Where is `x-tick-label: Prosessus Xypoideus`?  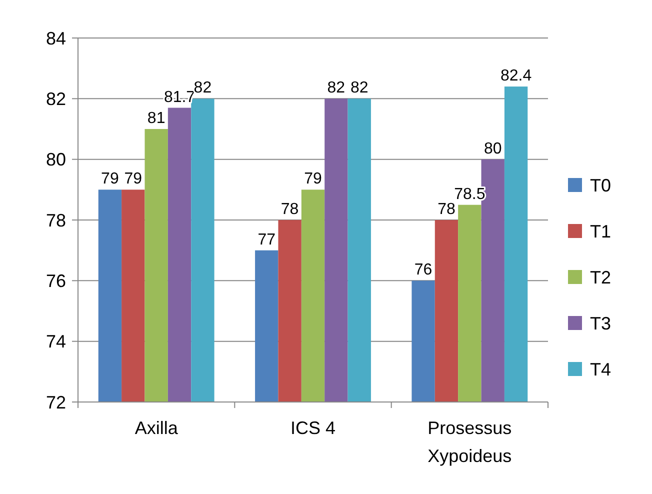
x-tick-label: Prosessus Xypoideus is located at coordinates (470, 442).